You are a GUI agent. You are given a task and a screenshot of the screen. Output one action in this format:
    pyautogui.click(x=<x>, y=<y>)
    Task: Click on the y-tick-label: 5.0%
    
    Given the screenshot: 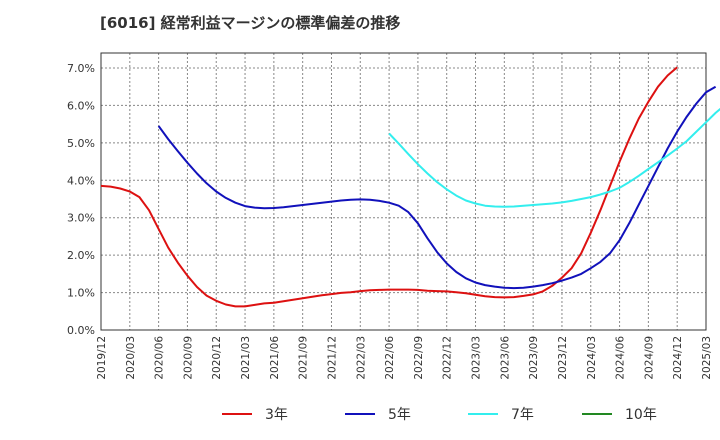 What is the action you would take?
    pyautogui.click(x=81, y=143)
    